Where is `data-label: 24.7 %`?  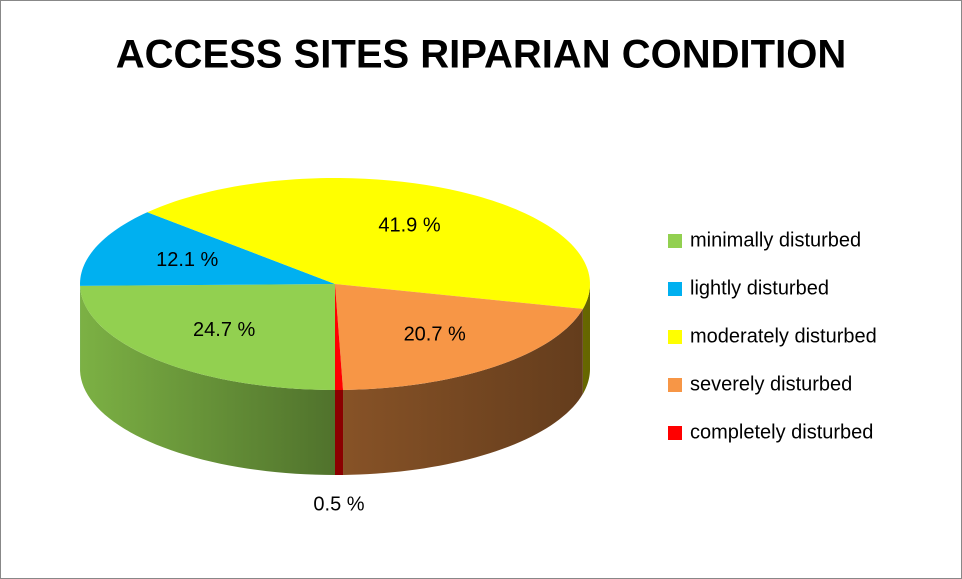 data-label: 24.7 % is located at coordinates (224, 330).